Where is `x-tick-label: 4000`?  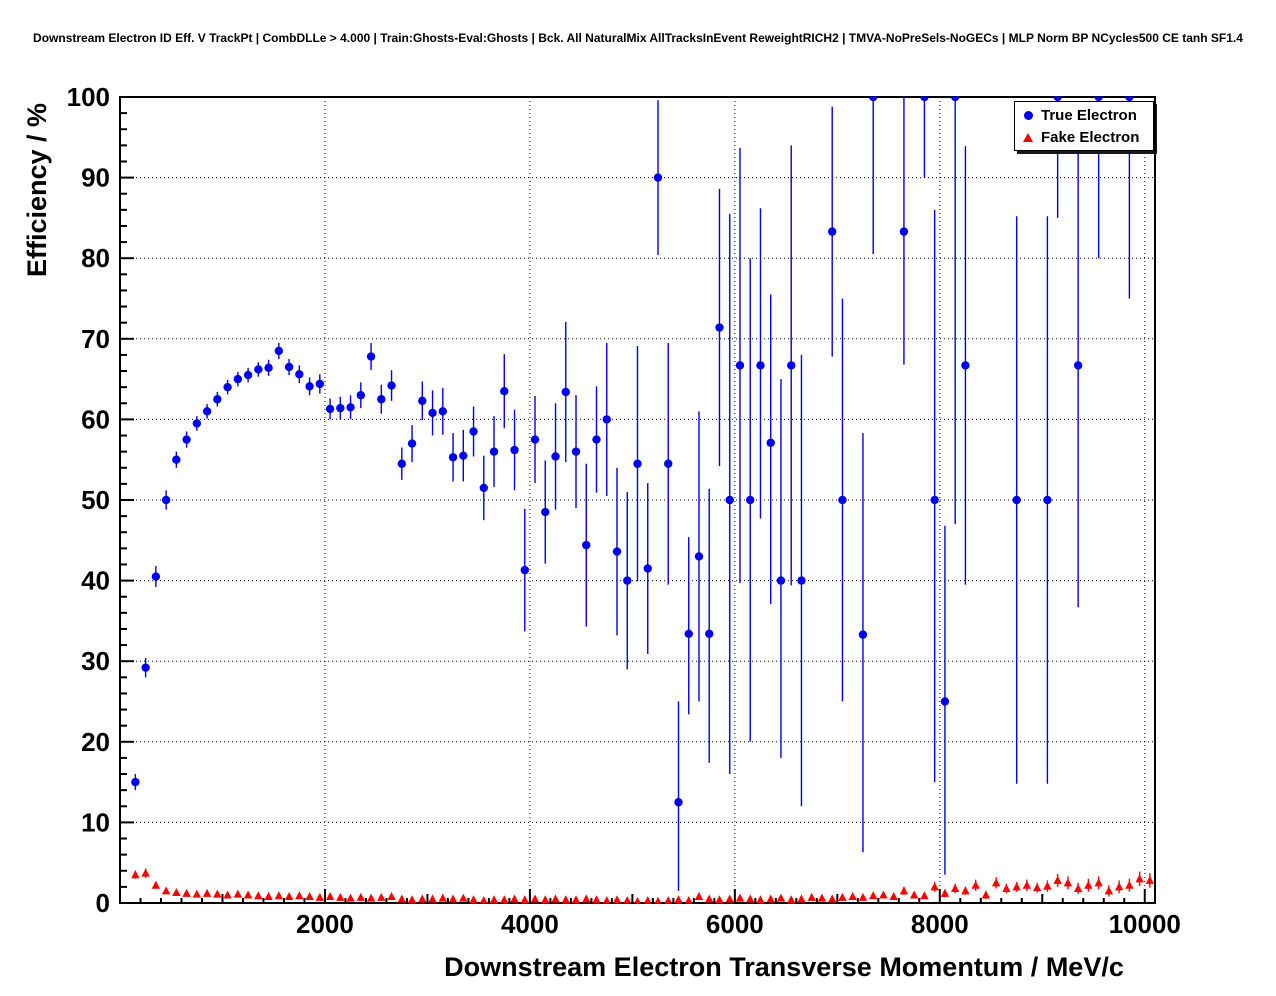
x-tick-label: 4000 is located at coordinates (530, 924).